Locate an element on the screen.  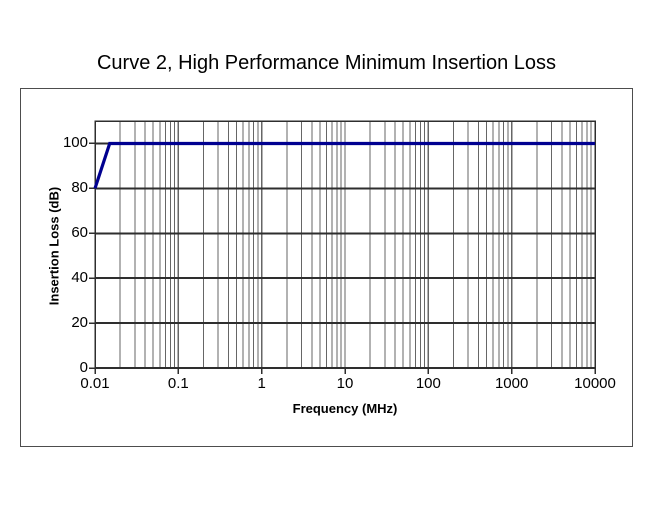
x-tick-label: 10 is located at coordinates (345, 383).